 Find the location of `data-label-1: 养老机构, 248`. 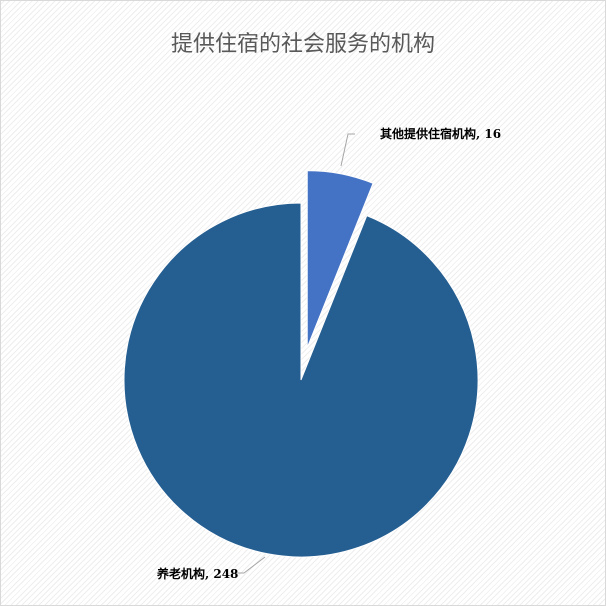

data-label-1: 养老机构, 248 is located at coordinates (197, 573).